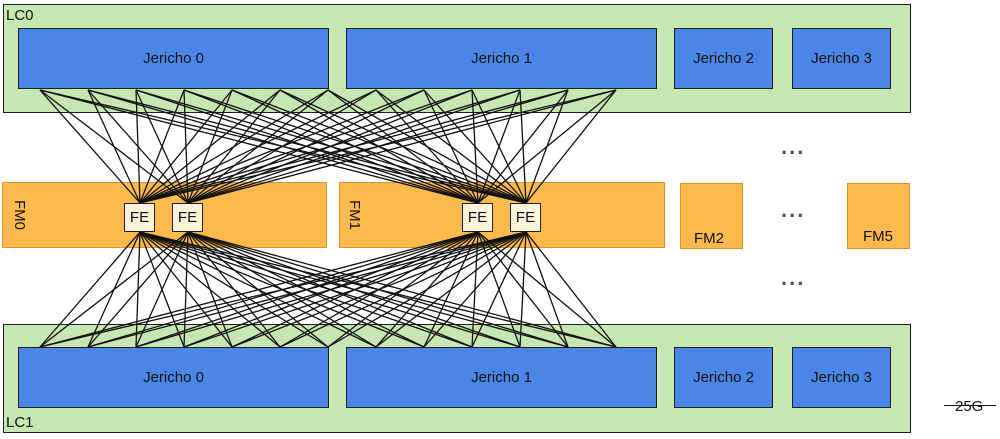 The height and width of the screenshot is (439, 1000). What do you see at coordinates (709, 238) in the screenshot?
I see `fm2-label: FM2` at bounding box center [709, 238].